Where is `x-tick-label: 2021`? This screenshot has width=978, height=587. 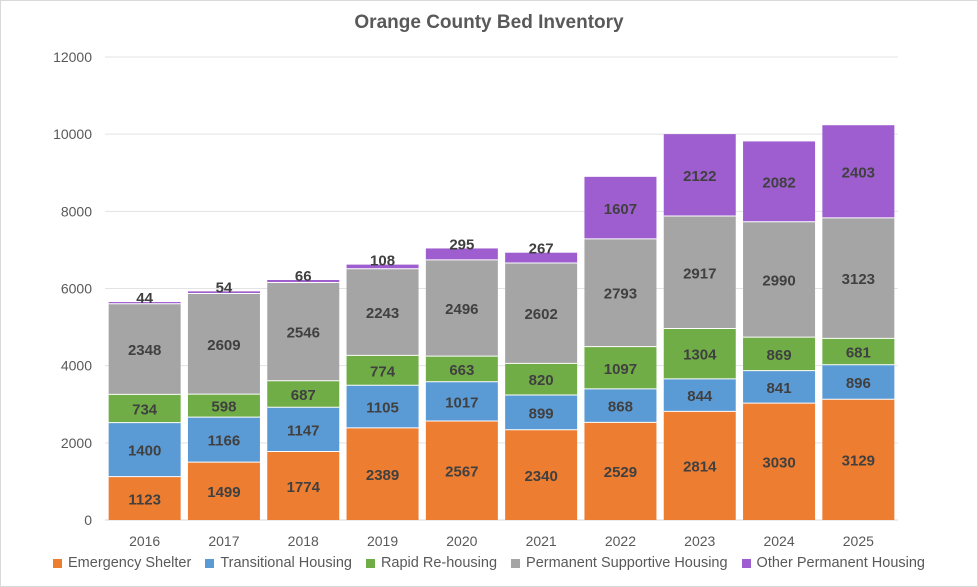 x-tick-label: 2021 is located at coordinates (541, 541).